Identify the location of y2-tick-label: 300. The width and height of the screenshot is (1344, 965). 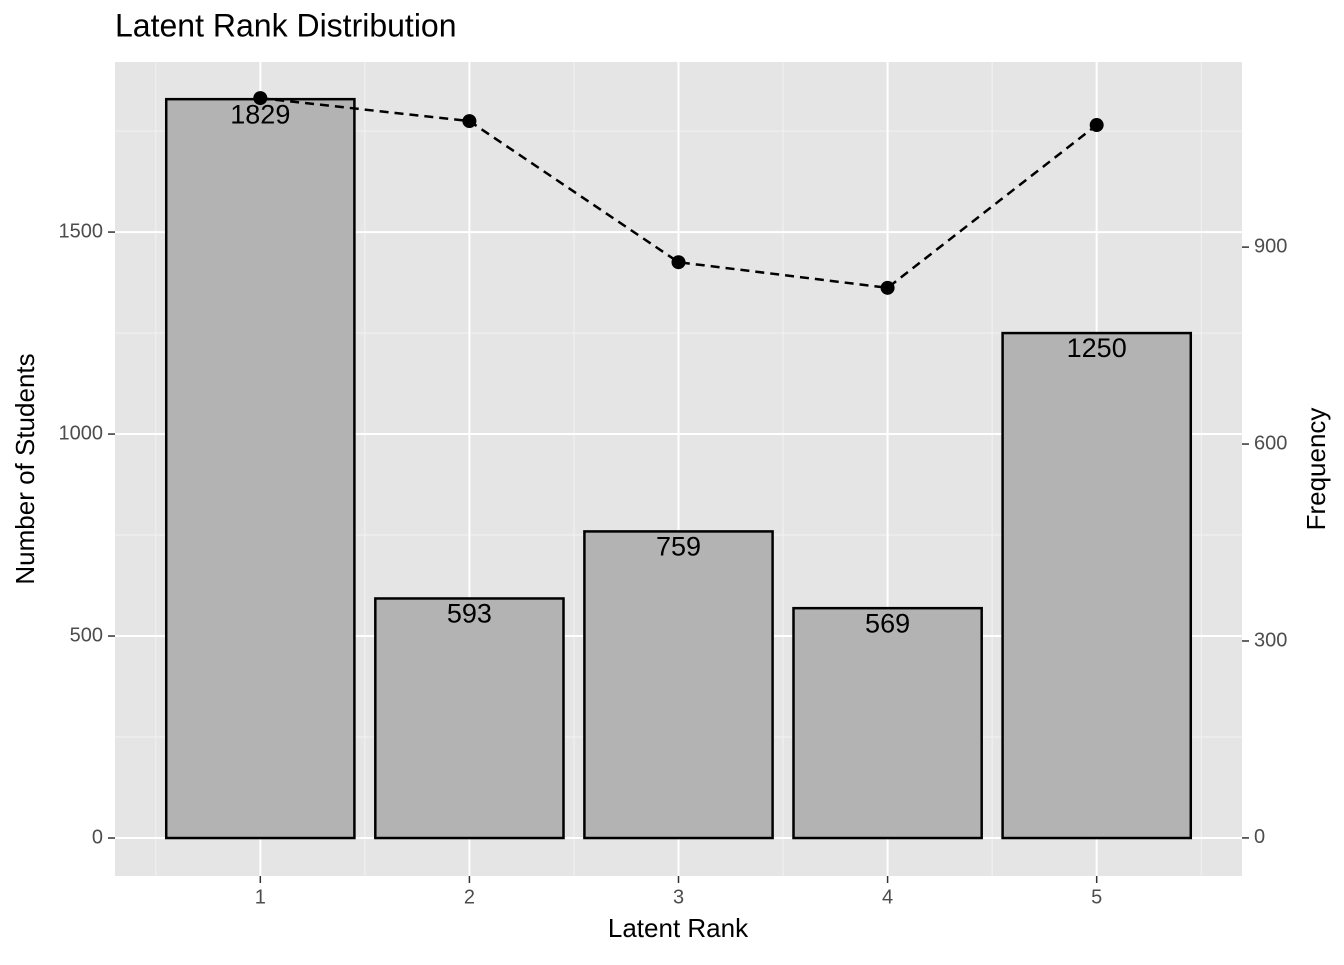
(1270, 640).